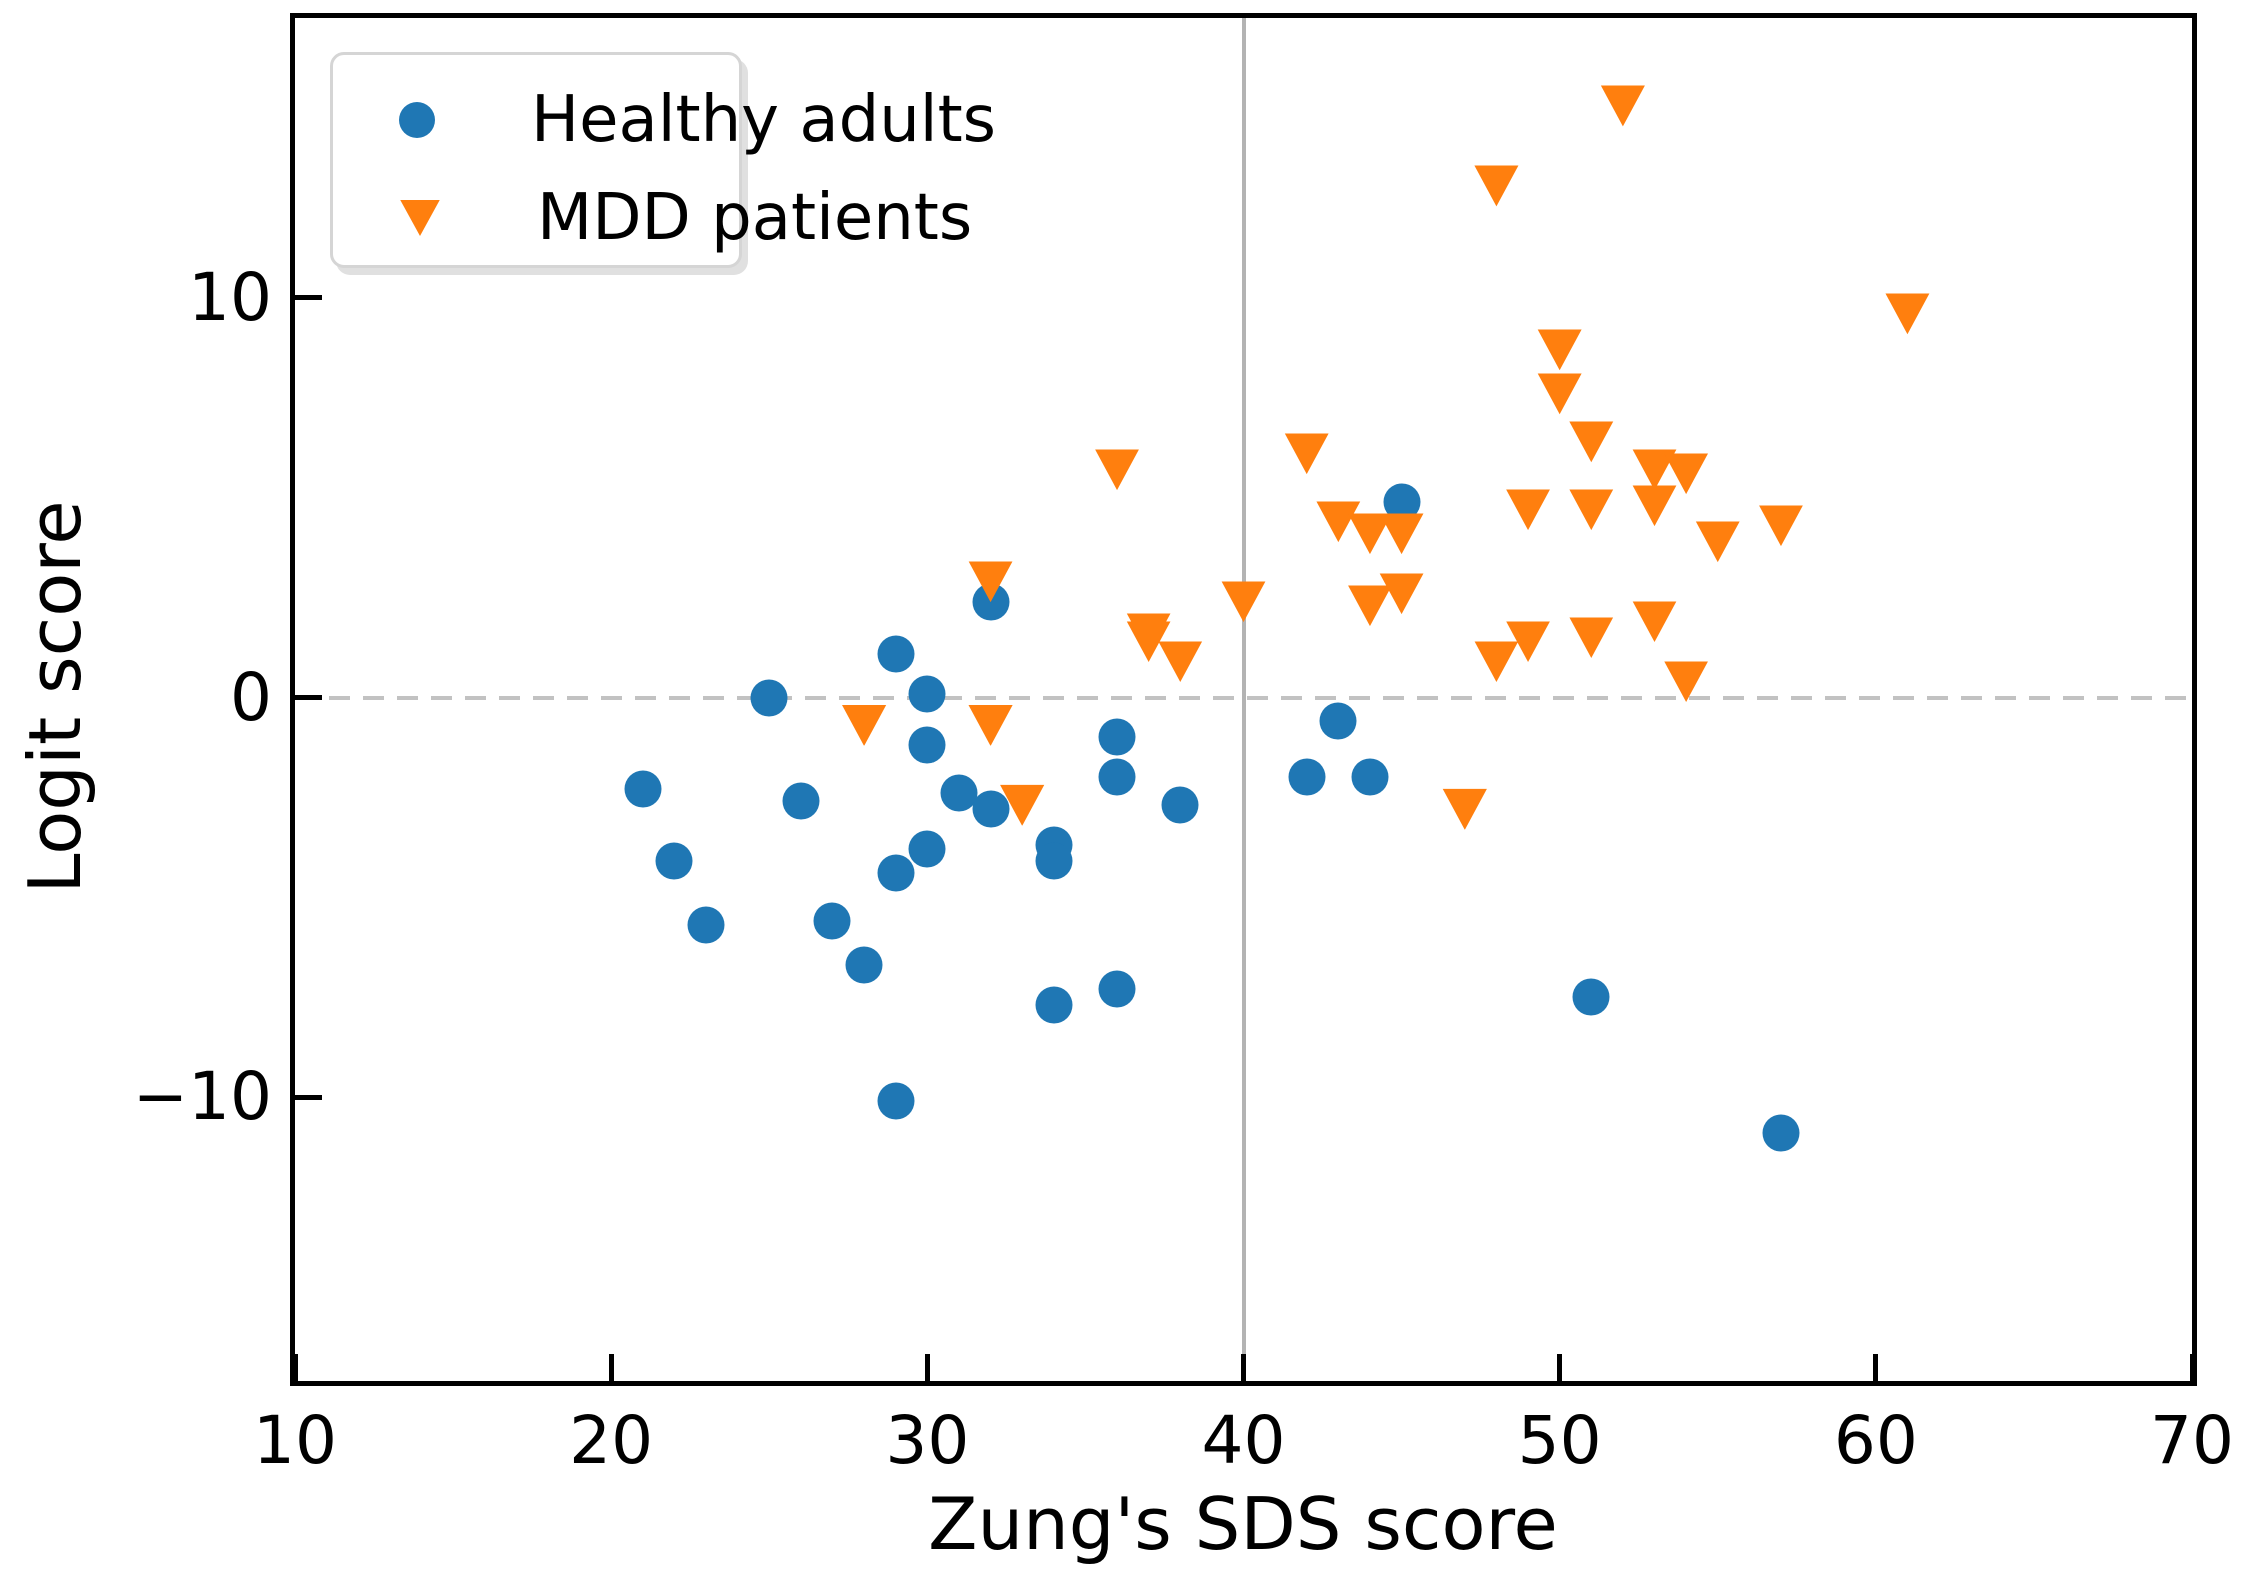 The height and width of the screenshot is (1590, 2243). Describe the element at coordinates (230, 297) in the screenshot. I see `y-tick-label: 10` at that location.